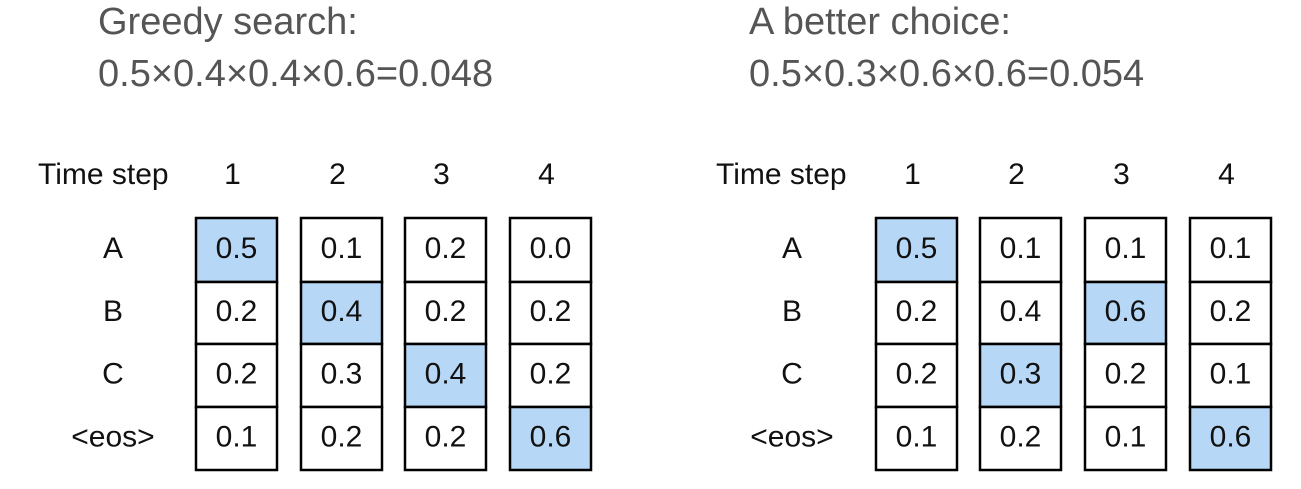 The image size is (1301, 489). Describe the element at coordinates (228, 22) in the screenshot. I see `panel-title: Greedy search:` at that location.